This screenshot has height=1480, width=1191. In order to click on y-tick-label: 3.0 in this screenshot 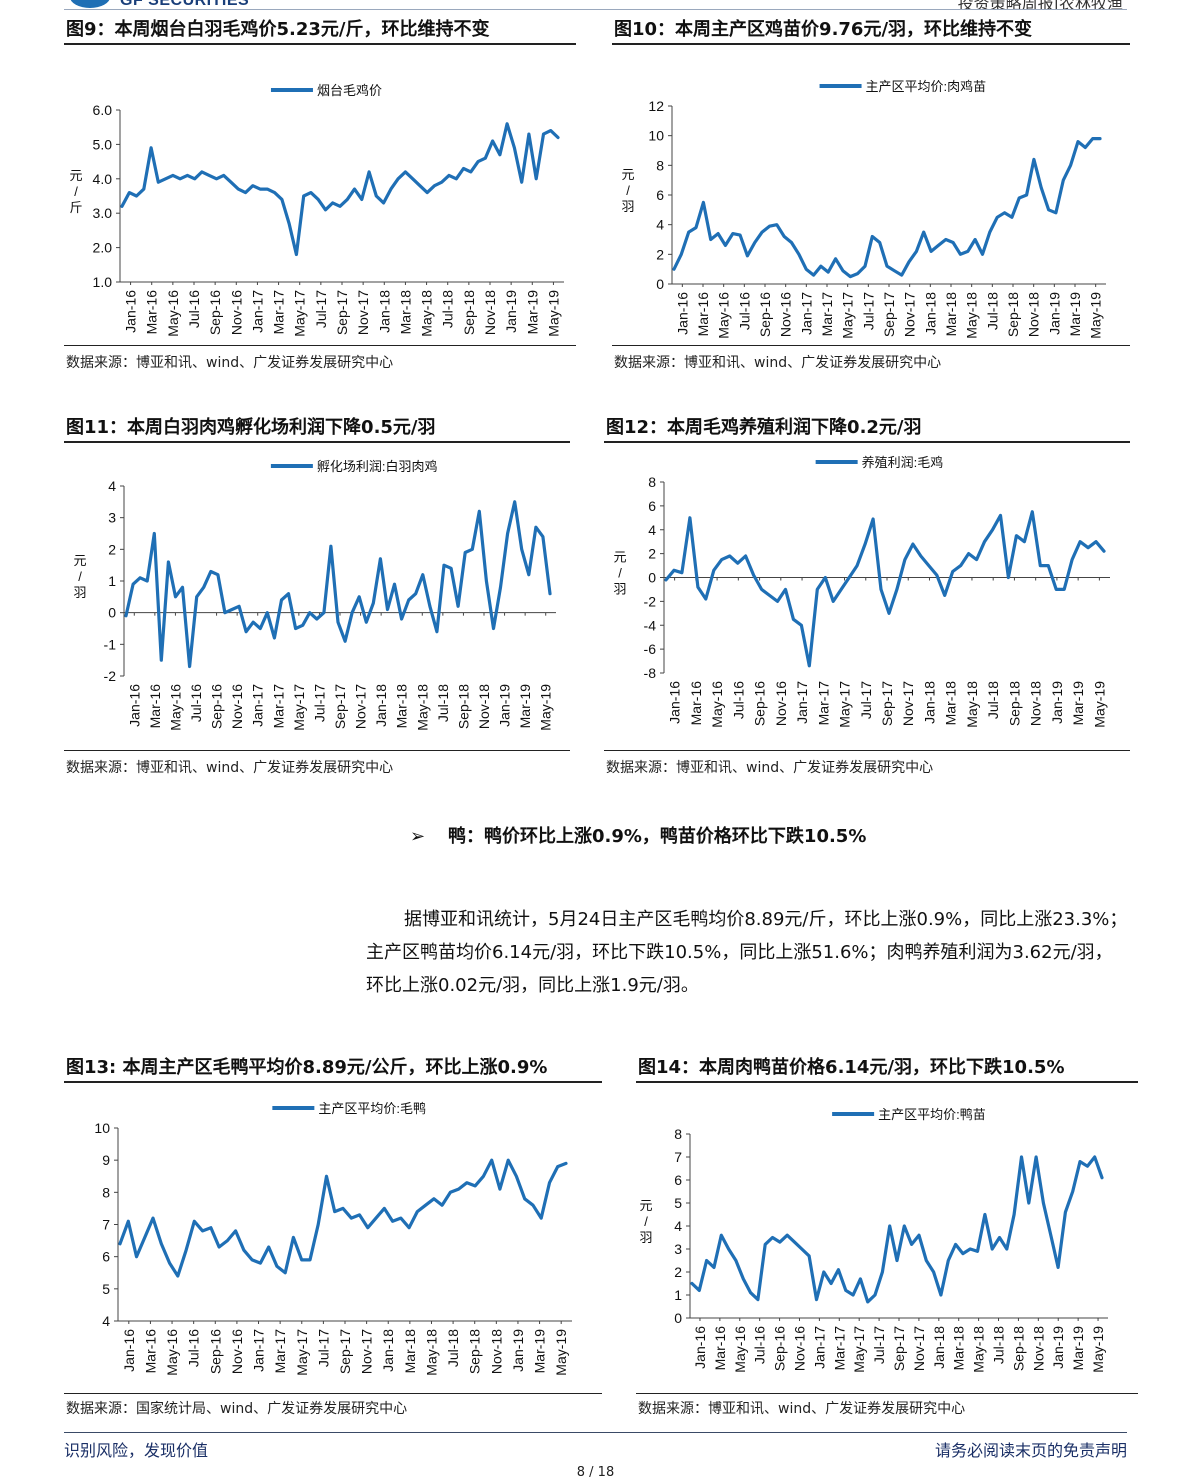, I will do `click(103, 213)`.